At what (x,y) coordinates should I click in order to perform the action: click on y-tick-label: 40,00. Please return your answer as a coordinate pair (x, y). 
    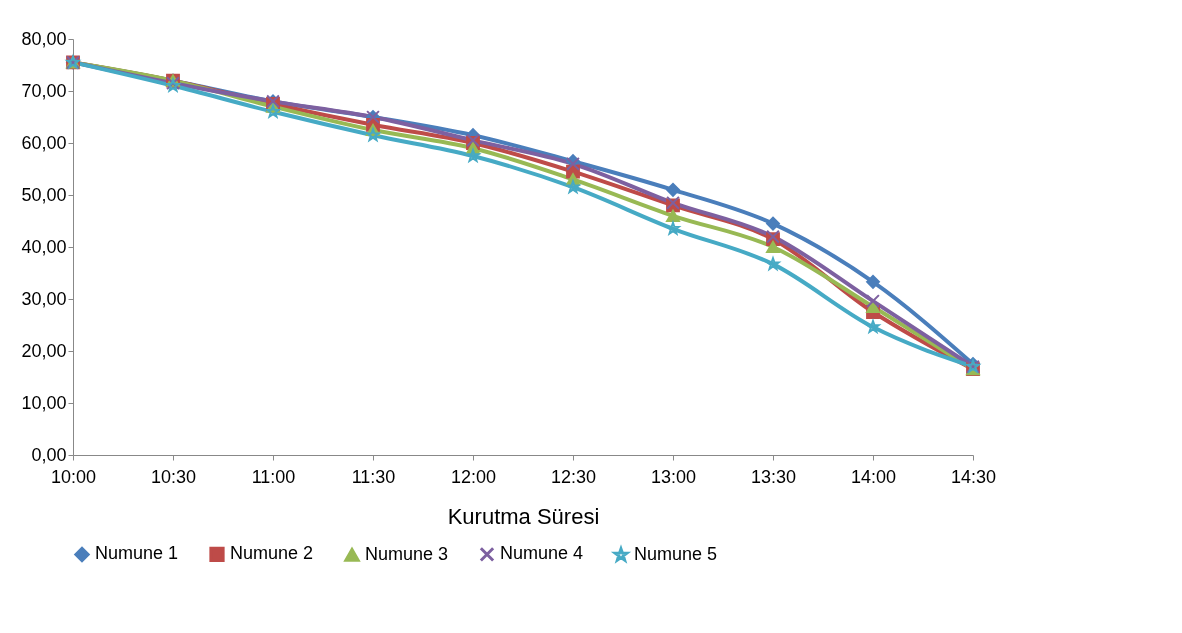
    Looking at the image, I should click on (44, 246).